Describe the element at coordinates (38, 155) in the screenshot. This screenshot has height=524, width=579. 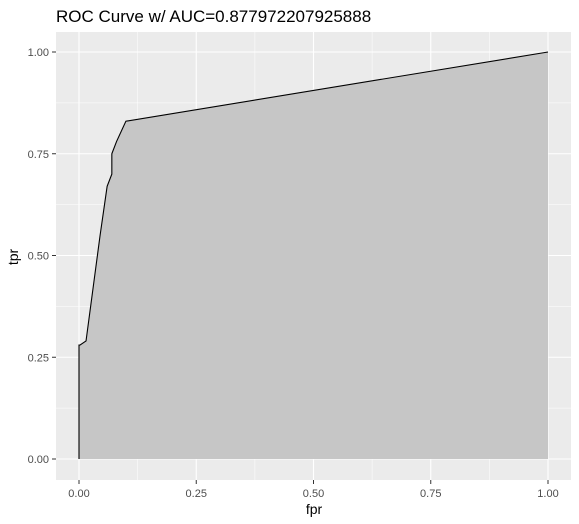
I see `y-tick-label: 0.75` at that location.